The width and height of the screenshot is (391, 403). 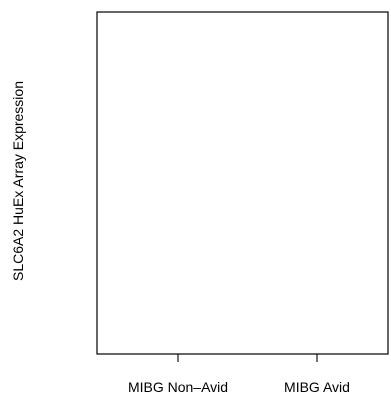 I want to click on y-axis-title: SLC6A2 HuEx Array Expression, so click(x=18, y=181).